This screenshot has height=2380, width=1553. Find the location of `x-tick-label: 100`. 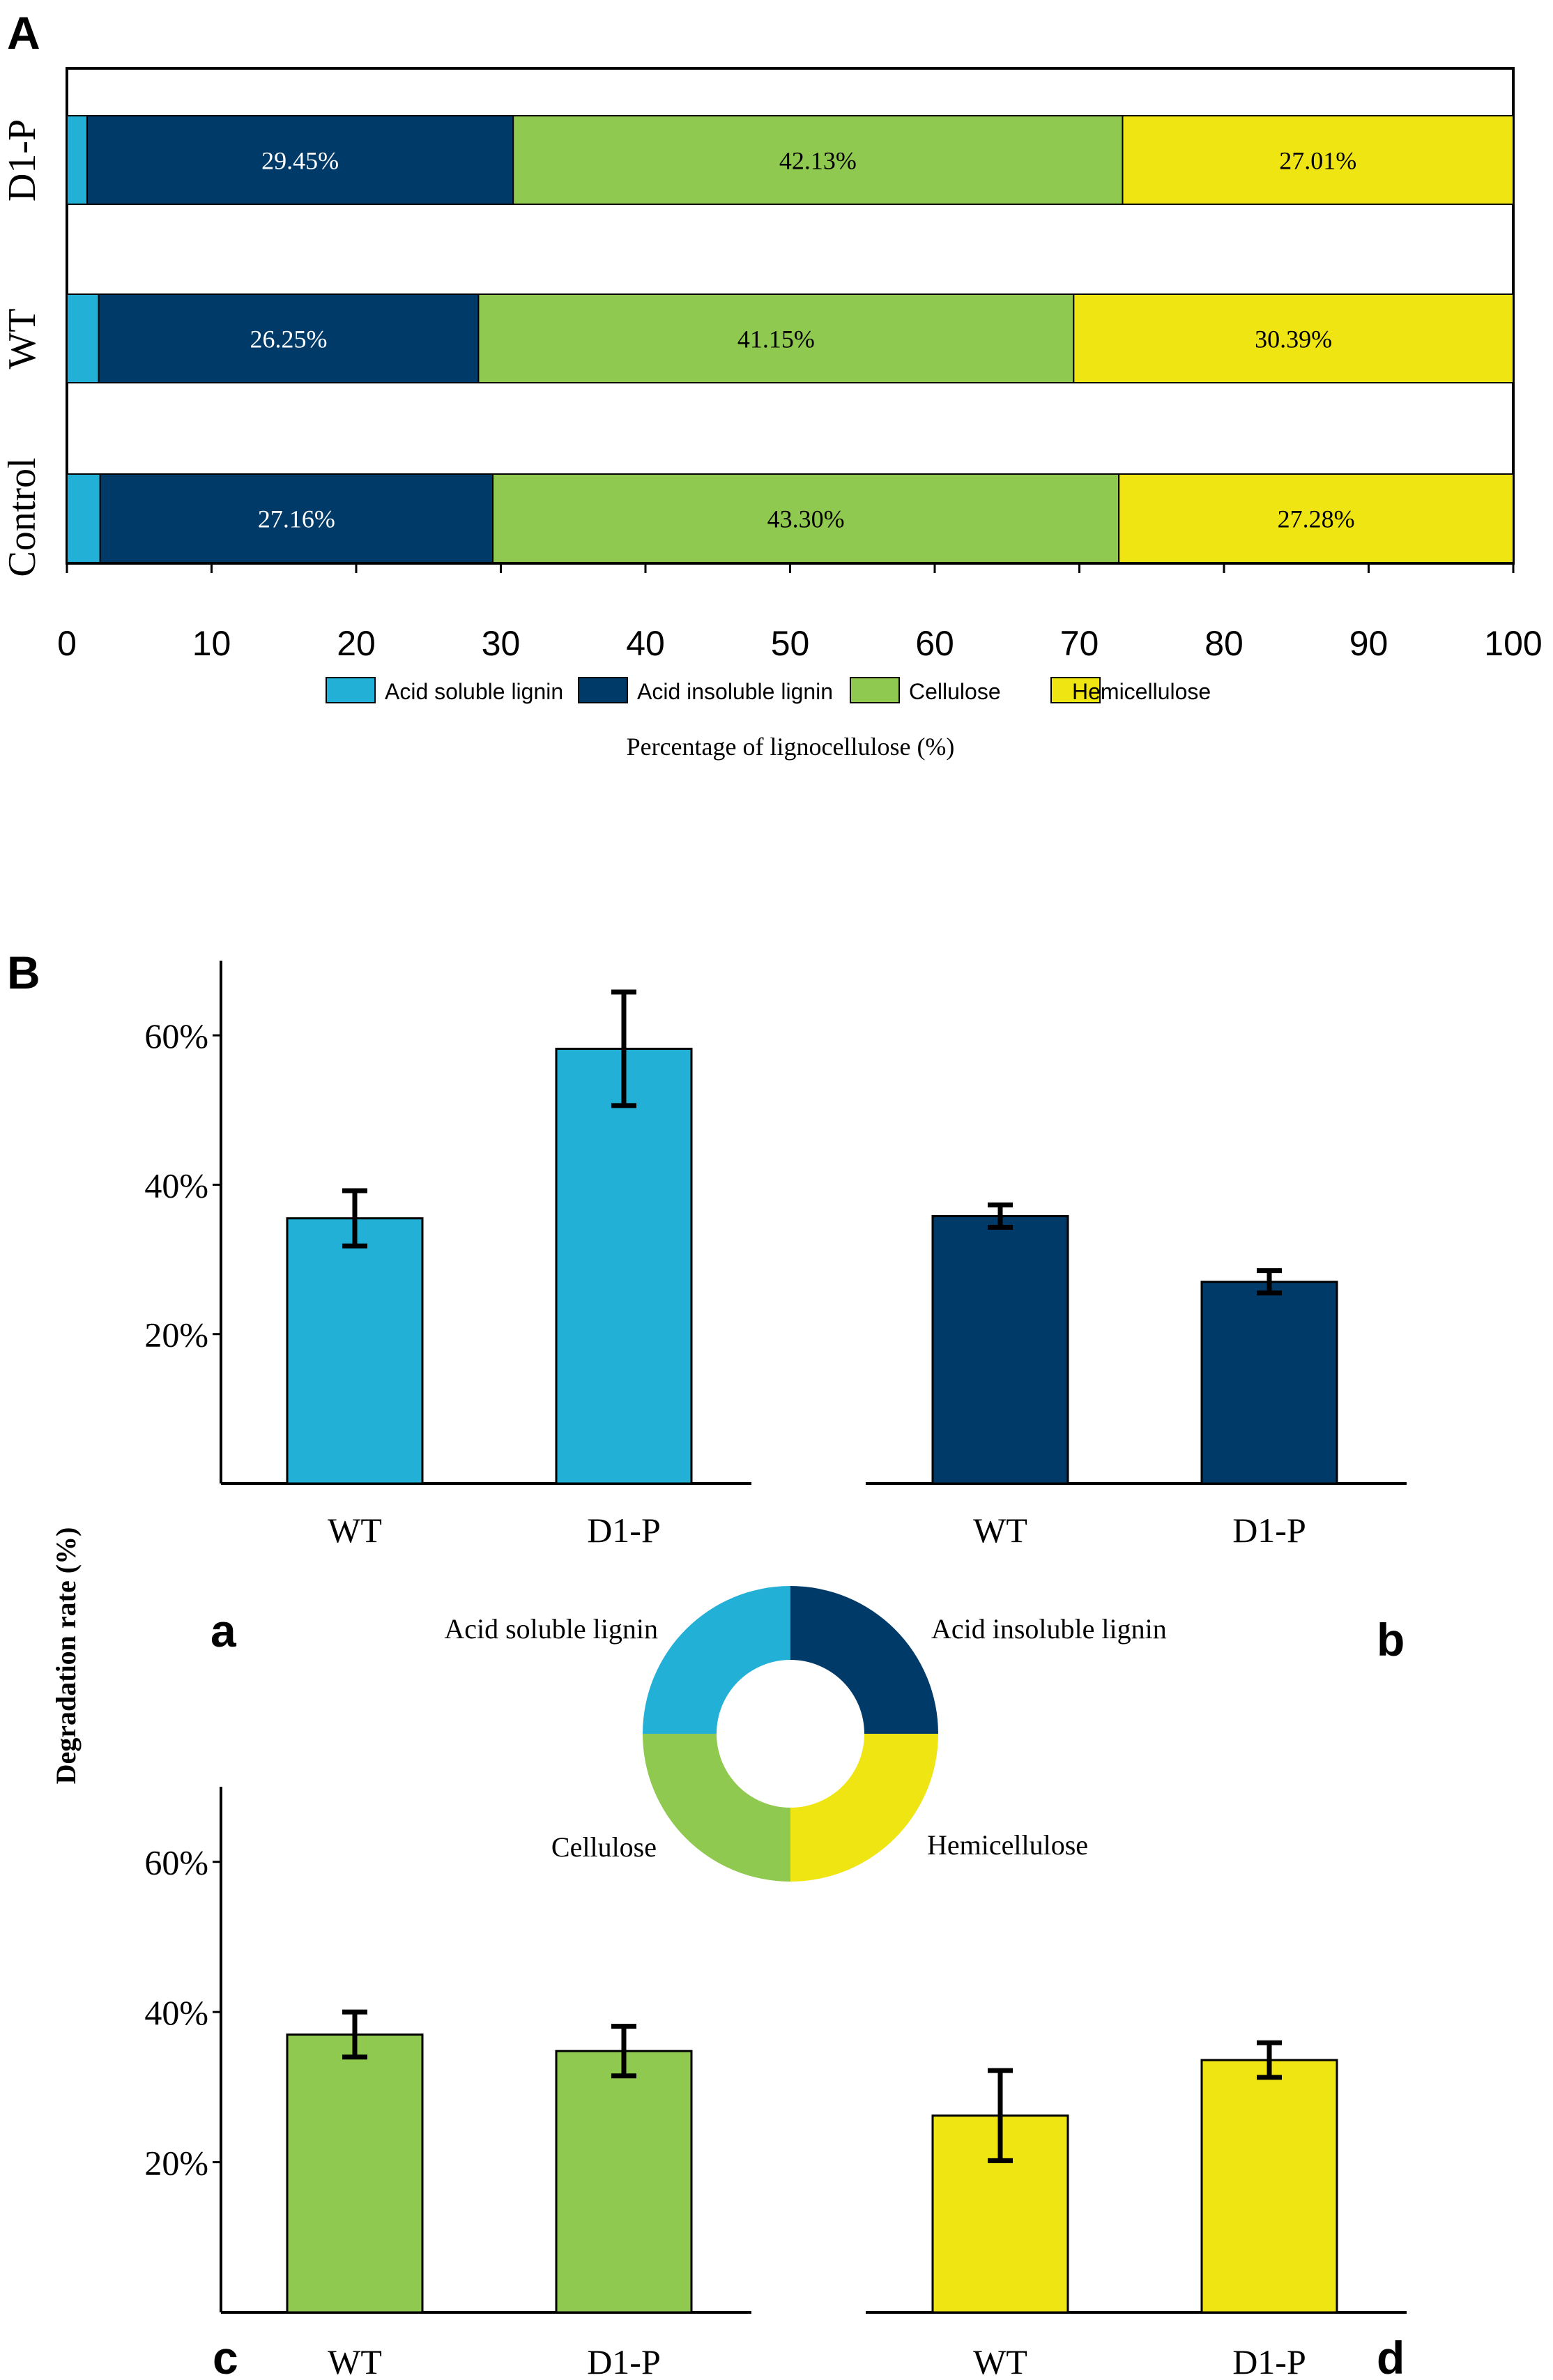

x-tick-label: 100 is located at coordinates (1513, 643).